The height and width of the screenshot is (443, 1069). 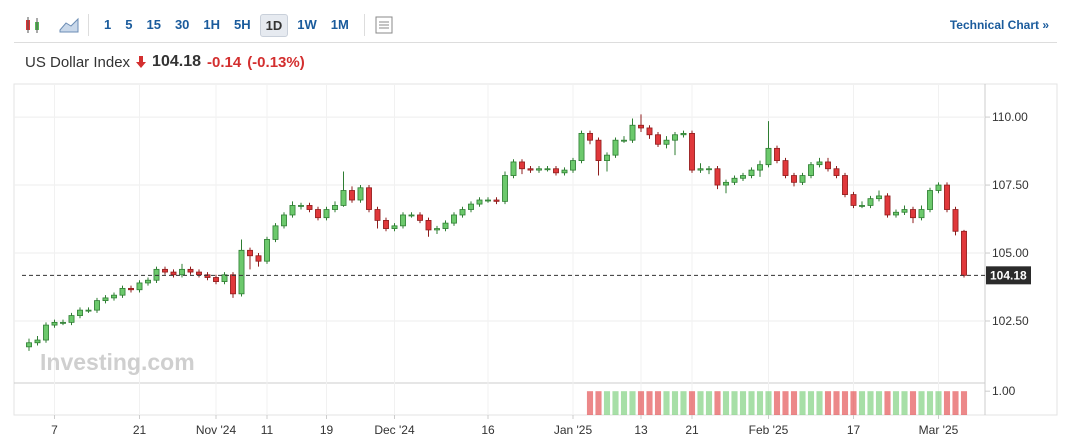 What do you see at coordinates (1010, 253) in the screenshot?
I see `y-tick-label: 105.00` at bounding box center [1010, 253].